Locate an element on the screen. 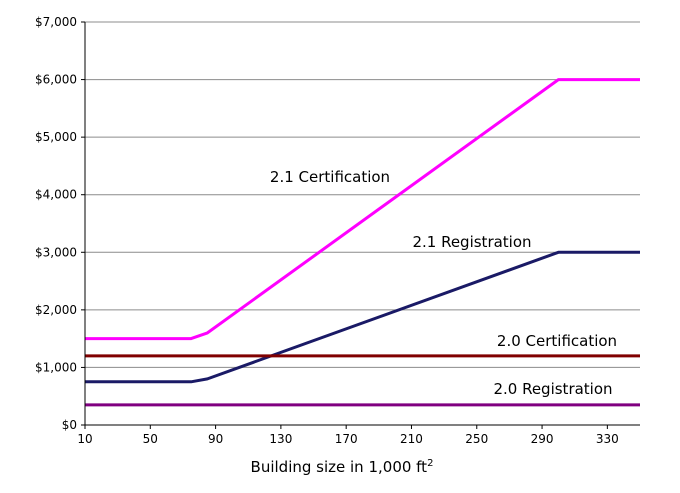 This screenshot has width=680, height=493. y-tick-label: $5,000 is located at coordinates (56, 137).